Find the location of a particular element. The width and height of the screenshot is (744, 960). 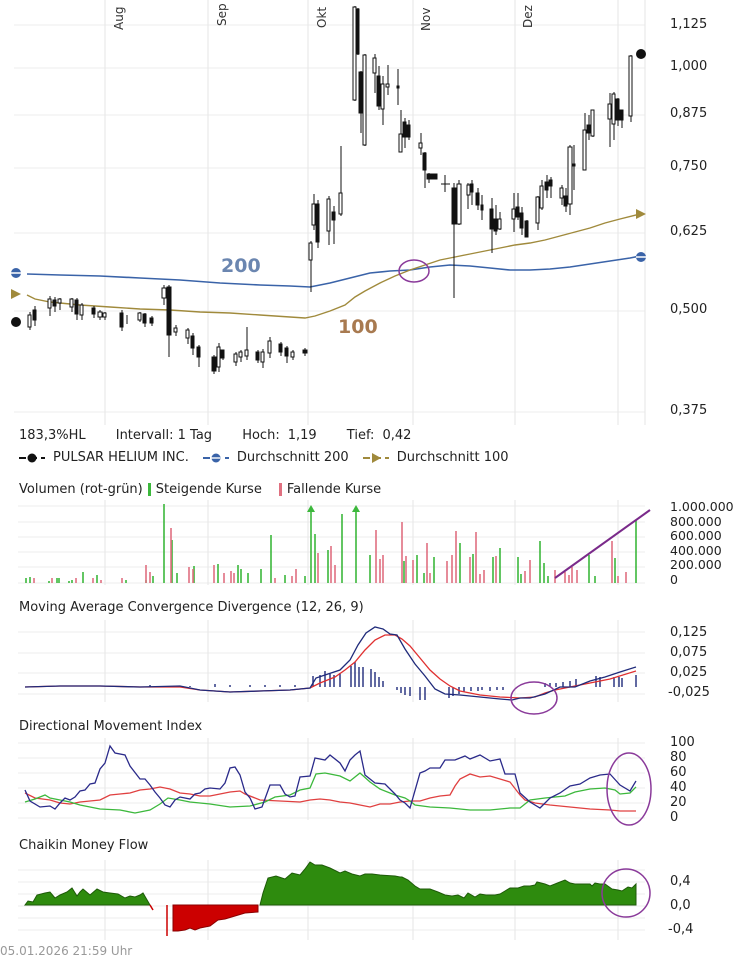

interval-label: Intervall: 1 Tag is located at coordinates (164, 435).